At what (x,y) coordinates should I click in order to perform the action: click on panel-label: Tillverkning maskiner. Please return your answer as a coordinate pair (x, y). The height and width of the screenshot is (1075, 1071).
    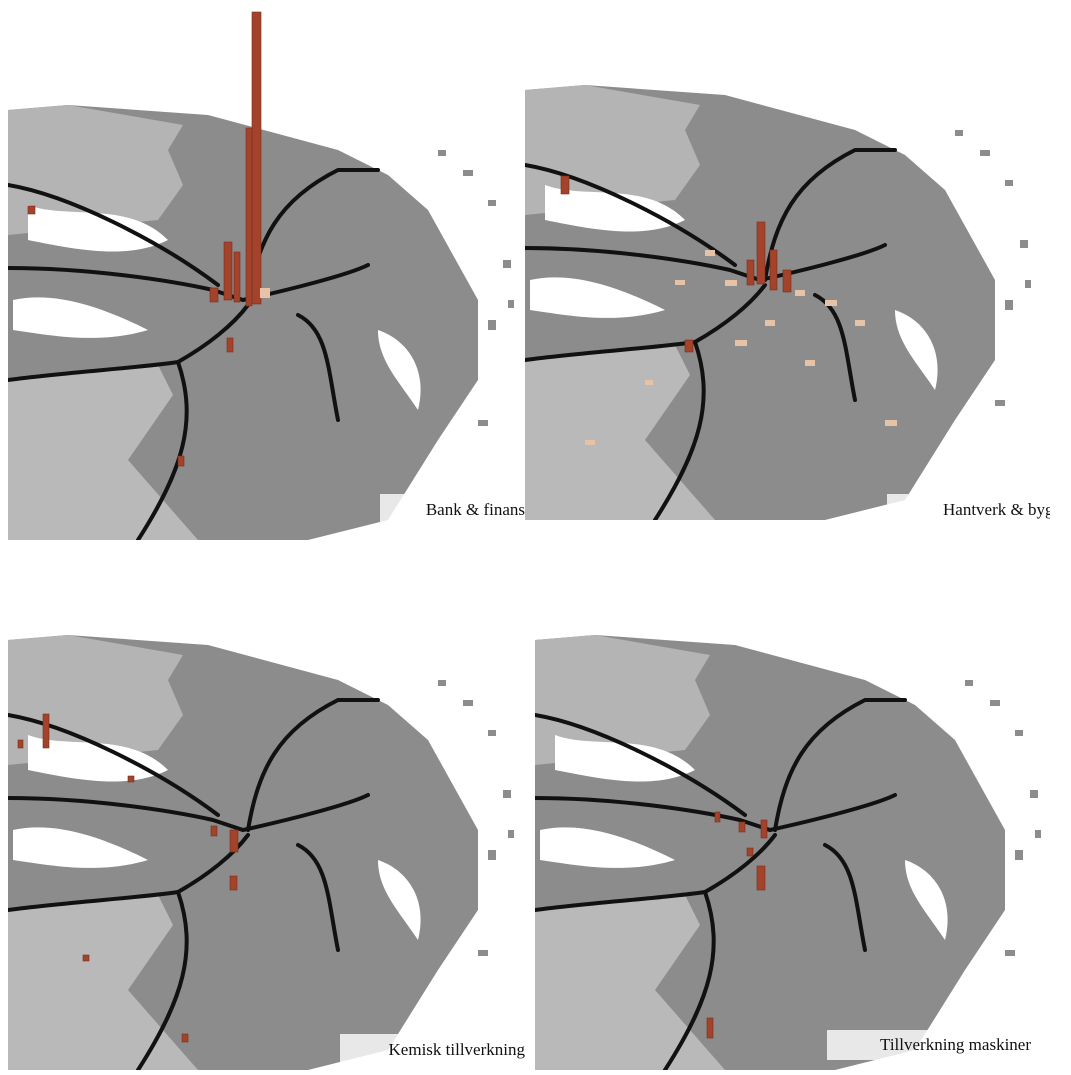
    Looking at the image, I should click on (955, 1044).